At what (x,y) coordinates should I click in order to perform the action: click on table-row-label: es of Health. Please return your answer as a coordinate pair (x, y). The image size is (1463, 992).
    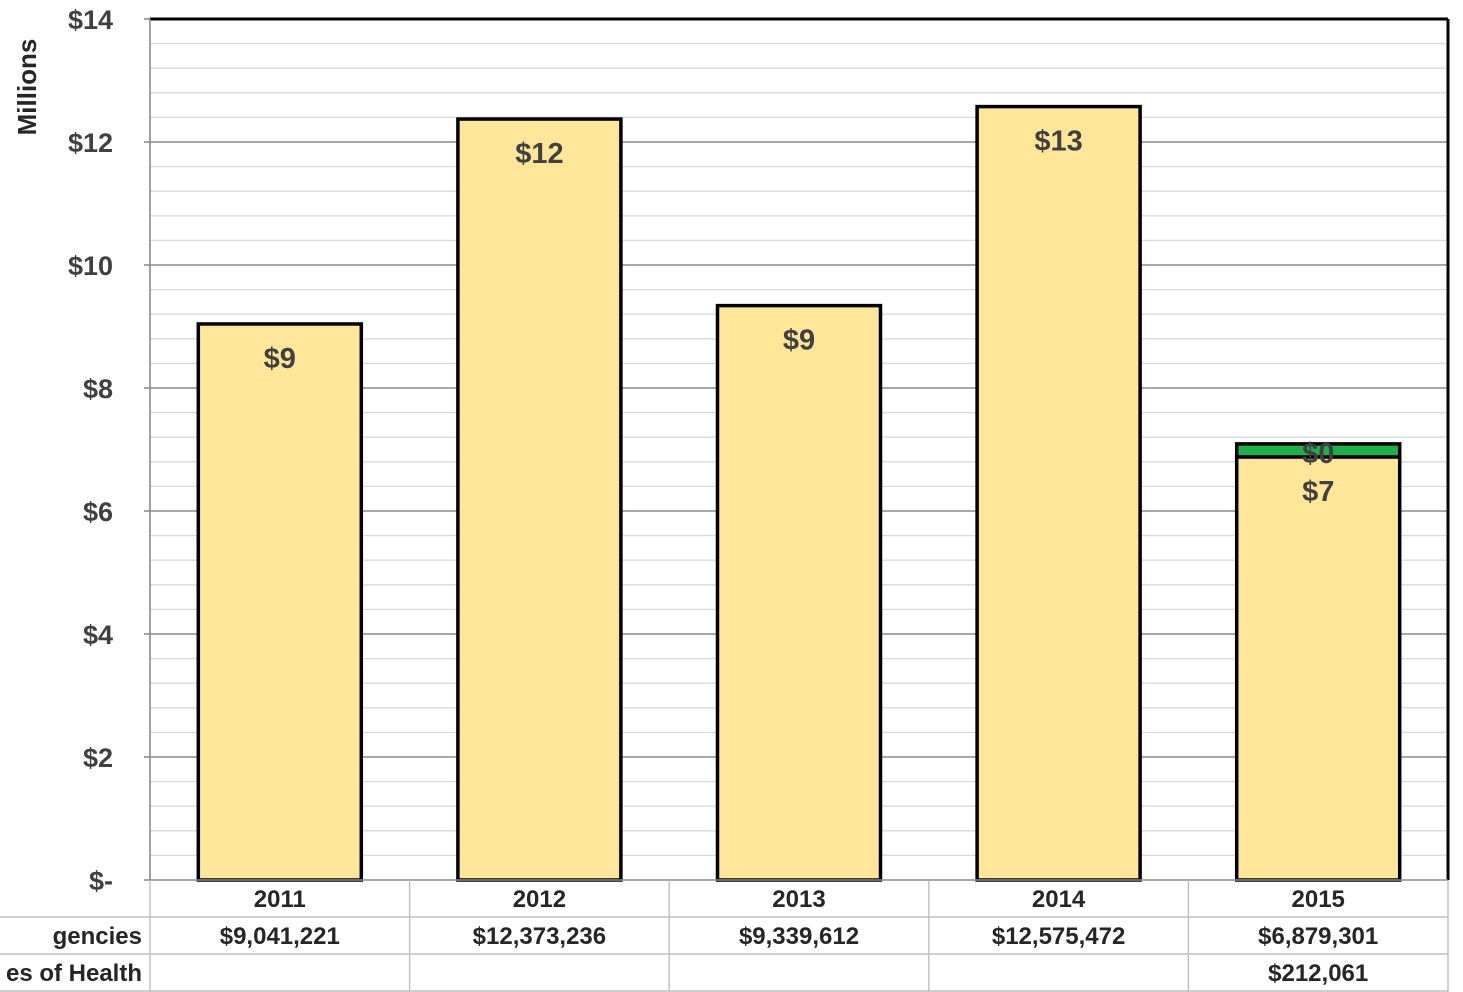
    Looking at the image, I should click on (74, 973).